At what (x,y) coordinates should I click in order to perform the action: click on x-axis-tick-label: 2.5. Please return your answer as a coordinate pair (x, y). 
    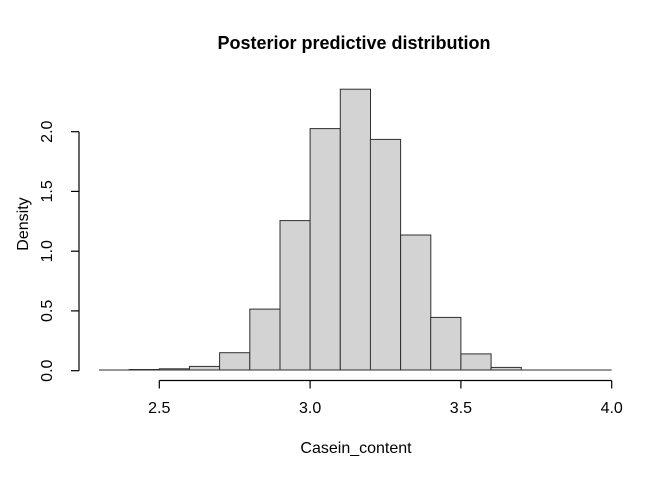
    Looking at the image, I should click on (159, 408).